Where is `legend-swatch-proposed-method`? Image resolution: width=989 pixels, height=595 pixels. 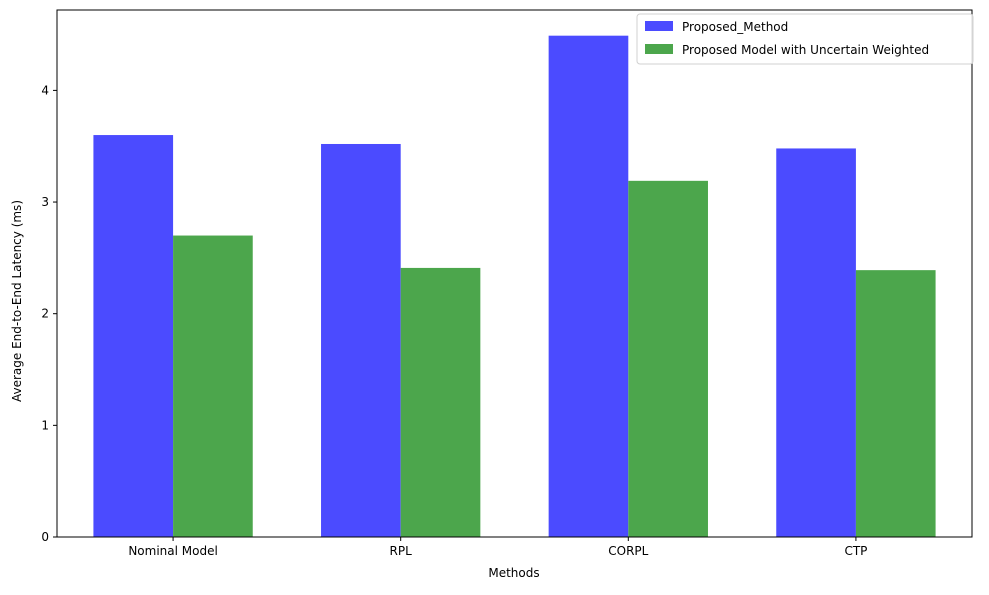
legend-swatch-proposed-method is located at coordinates (659, 26).